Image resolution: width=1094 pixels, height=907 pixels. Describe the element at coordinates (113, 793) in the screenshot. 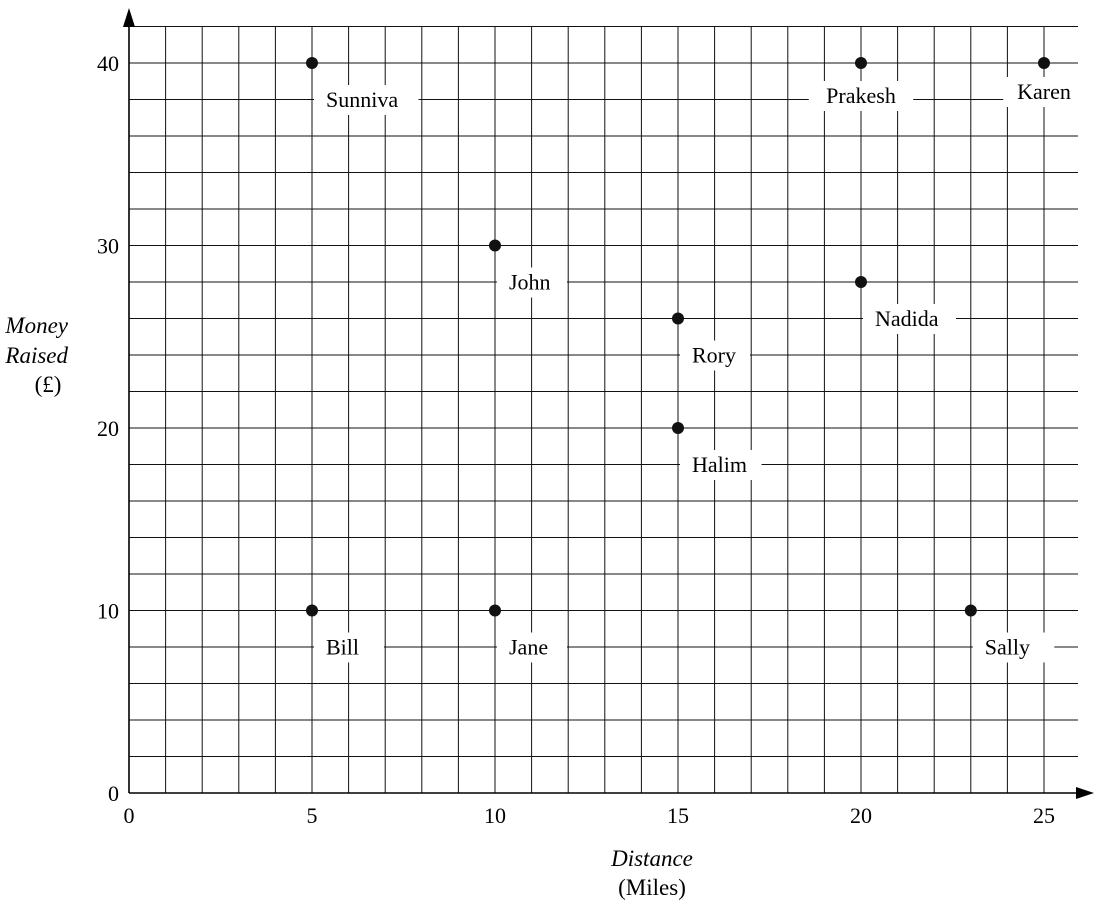

I see `y-tick-label: 0` at that location.